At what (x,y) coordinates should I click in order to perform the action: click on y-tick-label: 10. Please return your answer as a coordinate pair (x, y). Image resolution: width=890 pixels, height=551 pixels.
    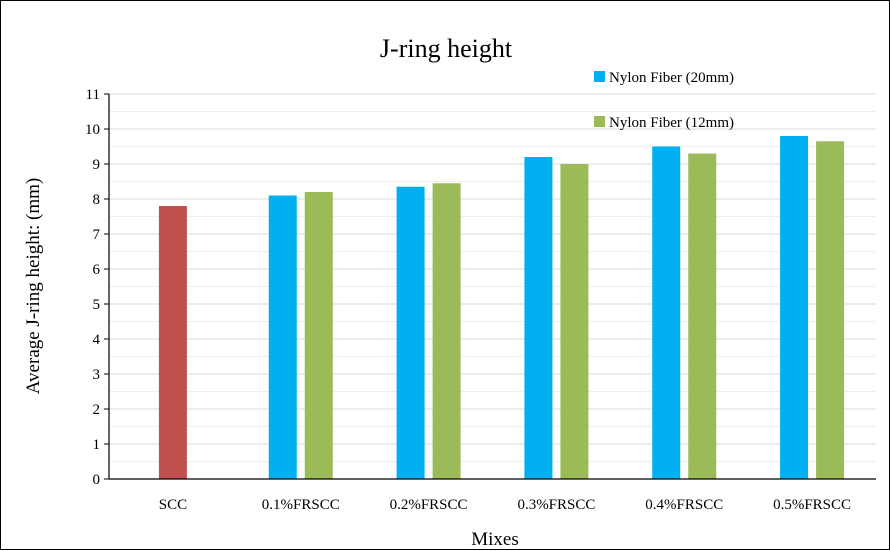
    Looking at the image, I should click on (92, 130).